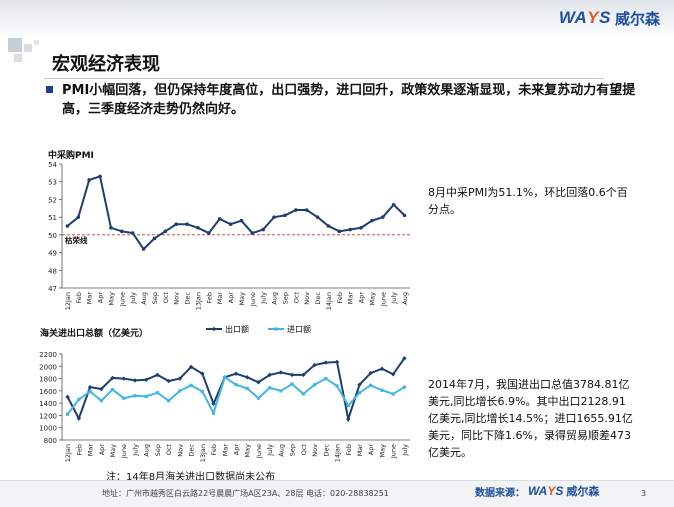 This screenshot has width=674, height=507. Describe the element at coordinates (236, 213) in the screenshot. I see `series-line` at that location.